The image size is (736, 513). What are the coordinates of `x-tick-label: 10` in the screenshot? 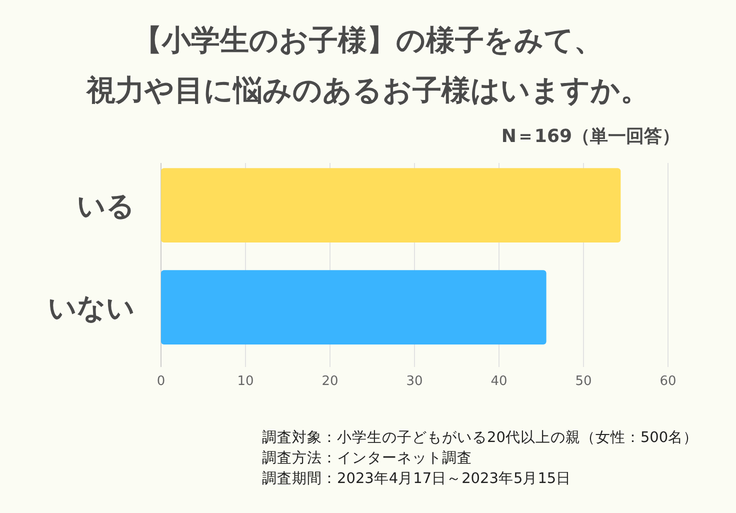 It's located at (245, 381).